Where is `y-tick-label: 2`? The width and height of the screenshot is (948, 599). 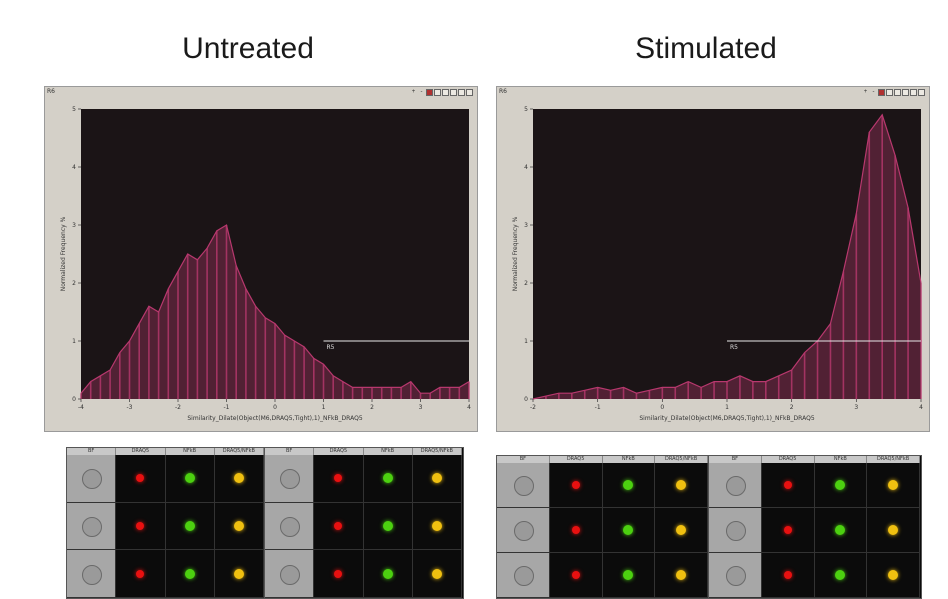
y-tick-label: 2 is located at coordinates (74, 283).